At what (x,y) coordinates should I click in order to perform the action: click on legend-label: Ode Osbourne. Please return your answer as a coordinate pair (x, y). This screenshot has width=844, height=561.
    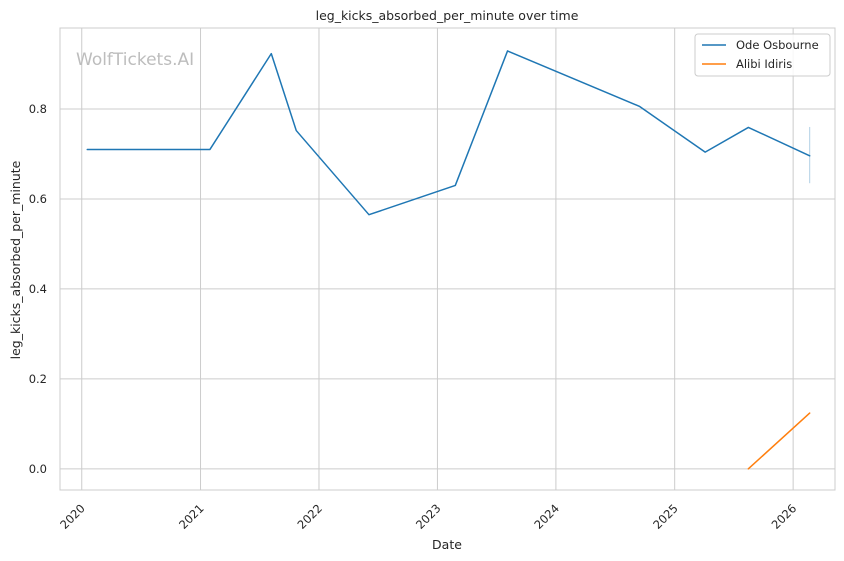
    Looking at the image, I should click on (777, 45).